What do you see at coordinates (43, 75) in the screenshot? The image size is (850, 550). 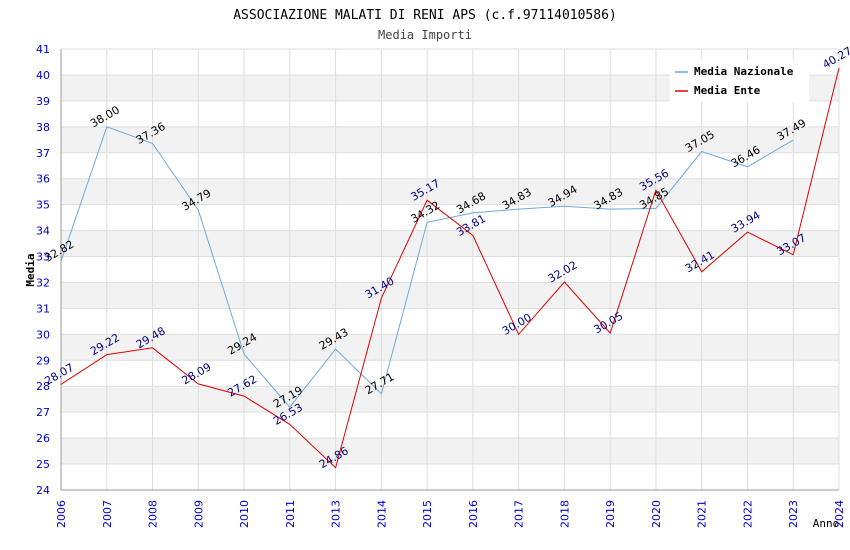 I see `y-tick-label: 40` at bounding box center [43, 75].